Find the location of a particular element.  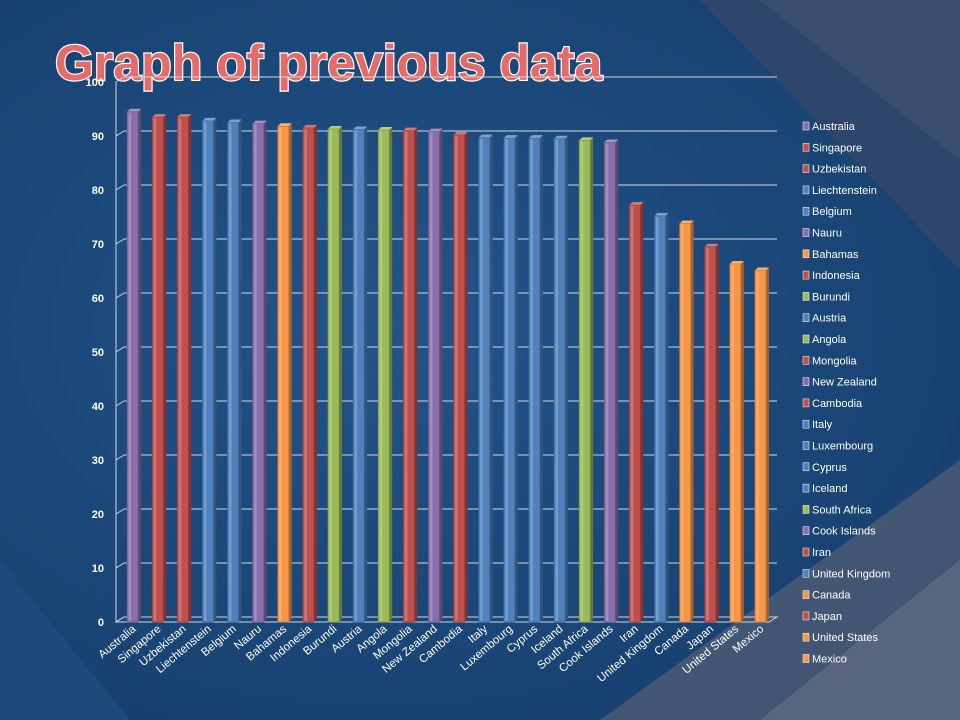

legend-item: Mexico is located at coordinates (824, 660).